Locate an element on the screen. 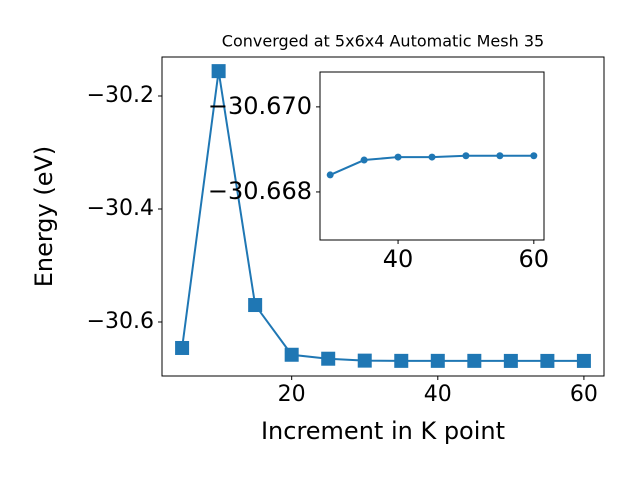  y-tick-label: −30.670 is located at coordinates (260, 106).